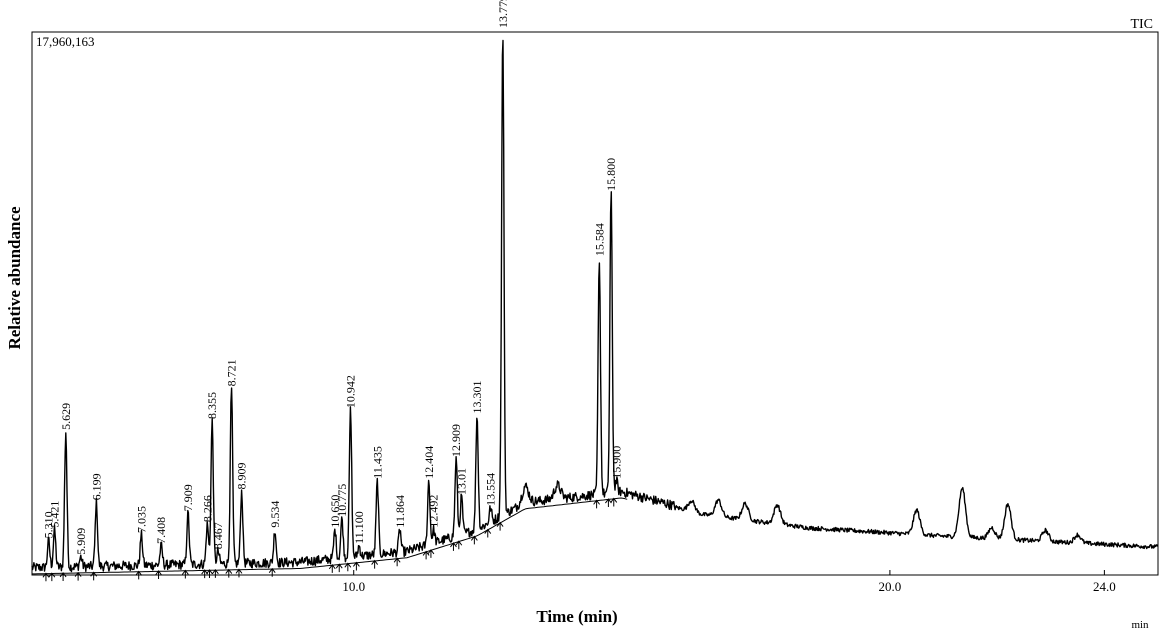  I want to click on peak-label: 8.355, so click(212, 405).